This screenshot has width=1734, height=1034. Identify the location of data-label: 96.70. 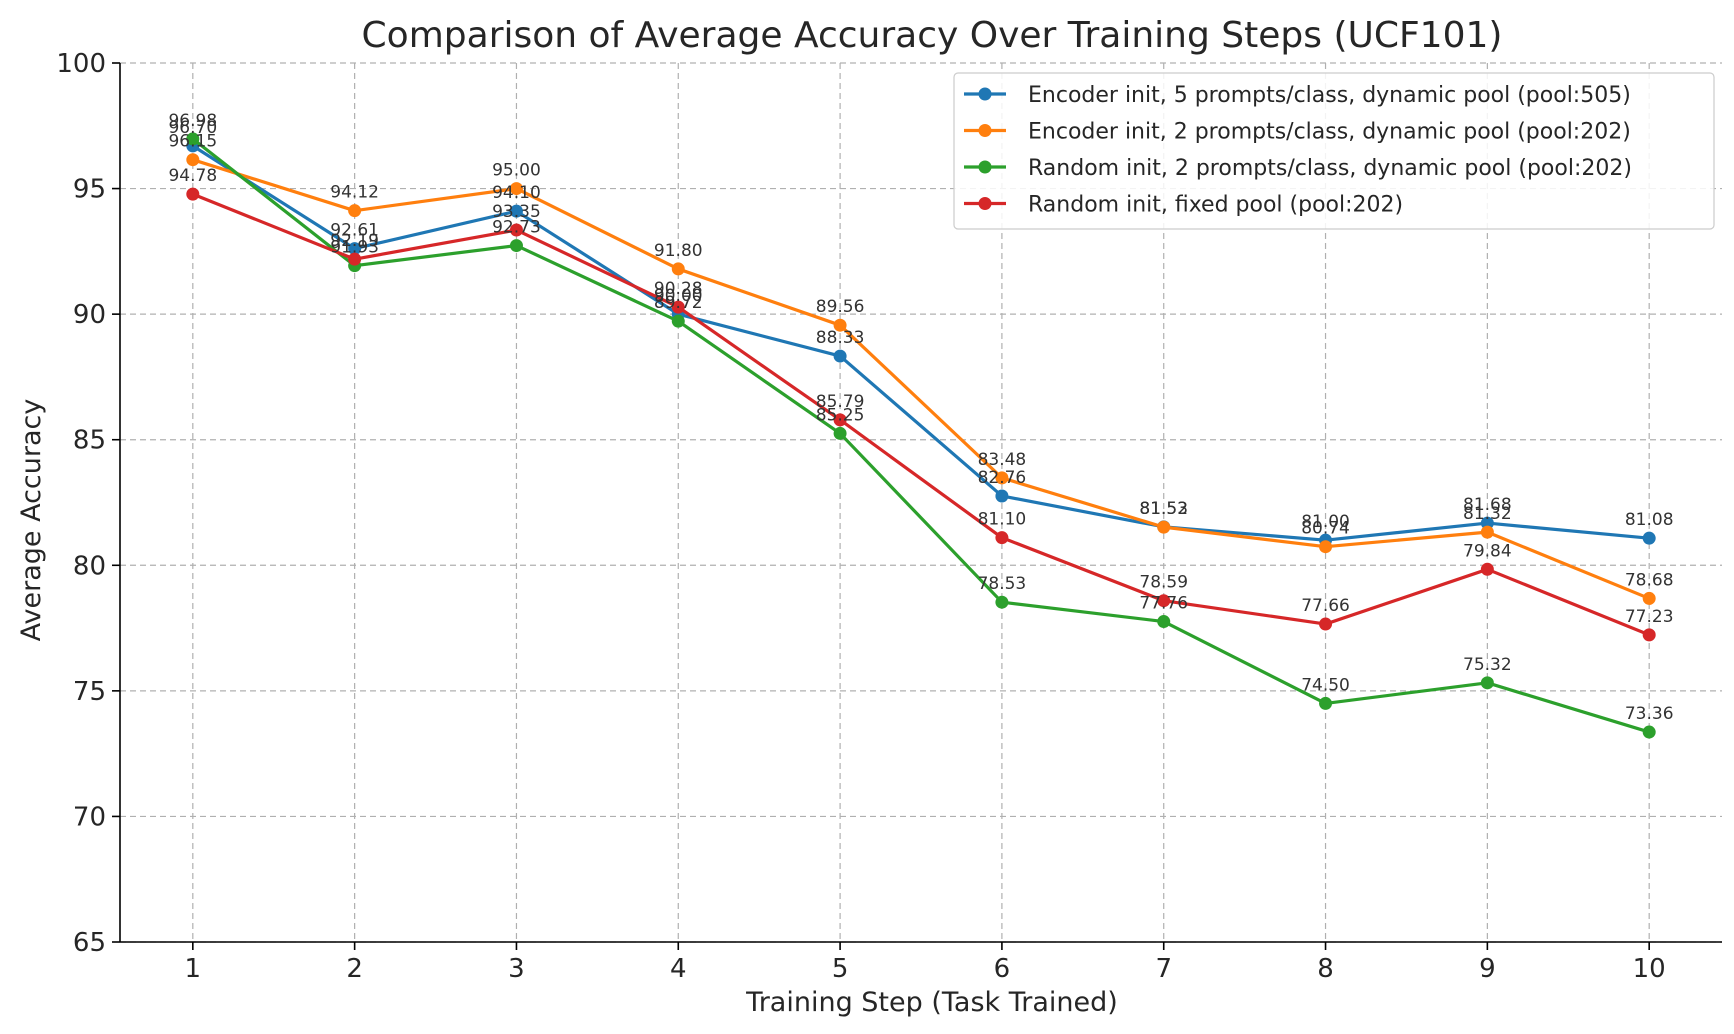
(192, 128).